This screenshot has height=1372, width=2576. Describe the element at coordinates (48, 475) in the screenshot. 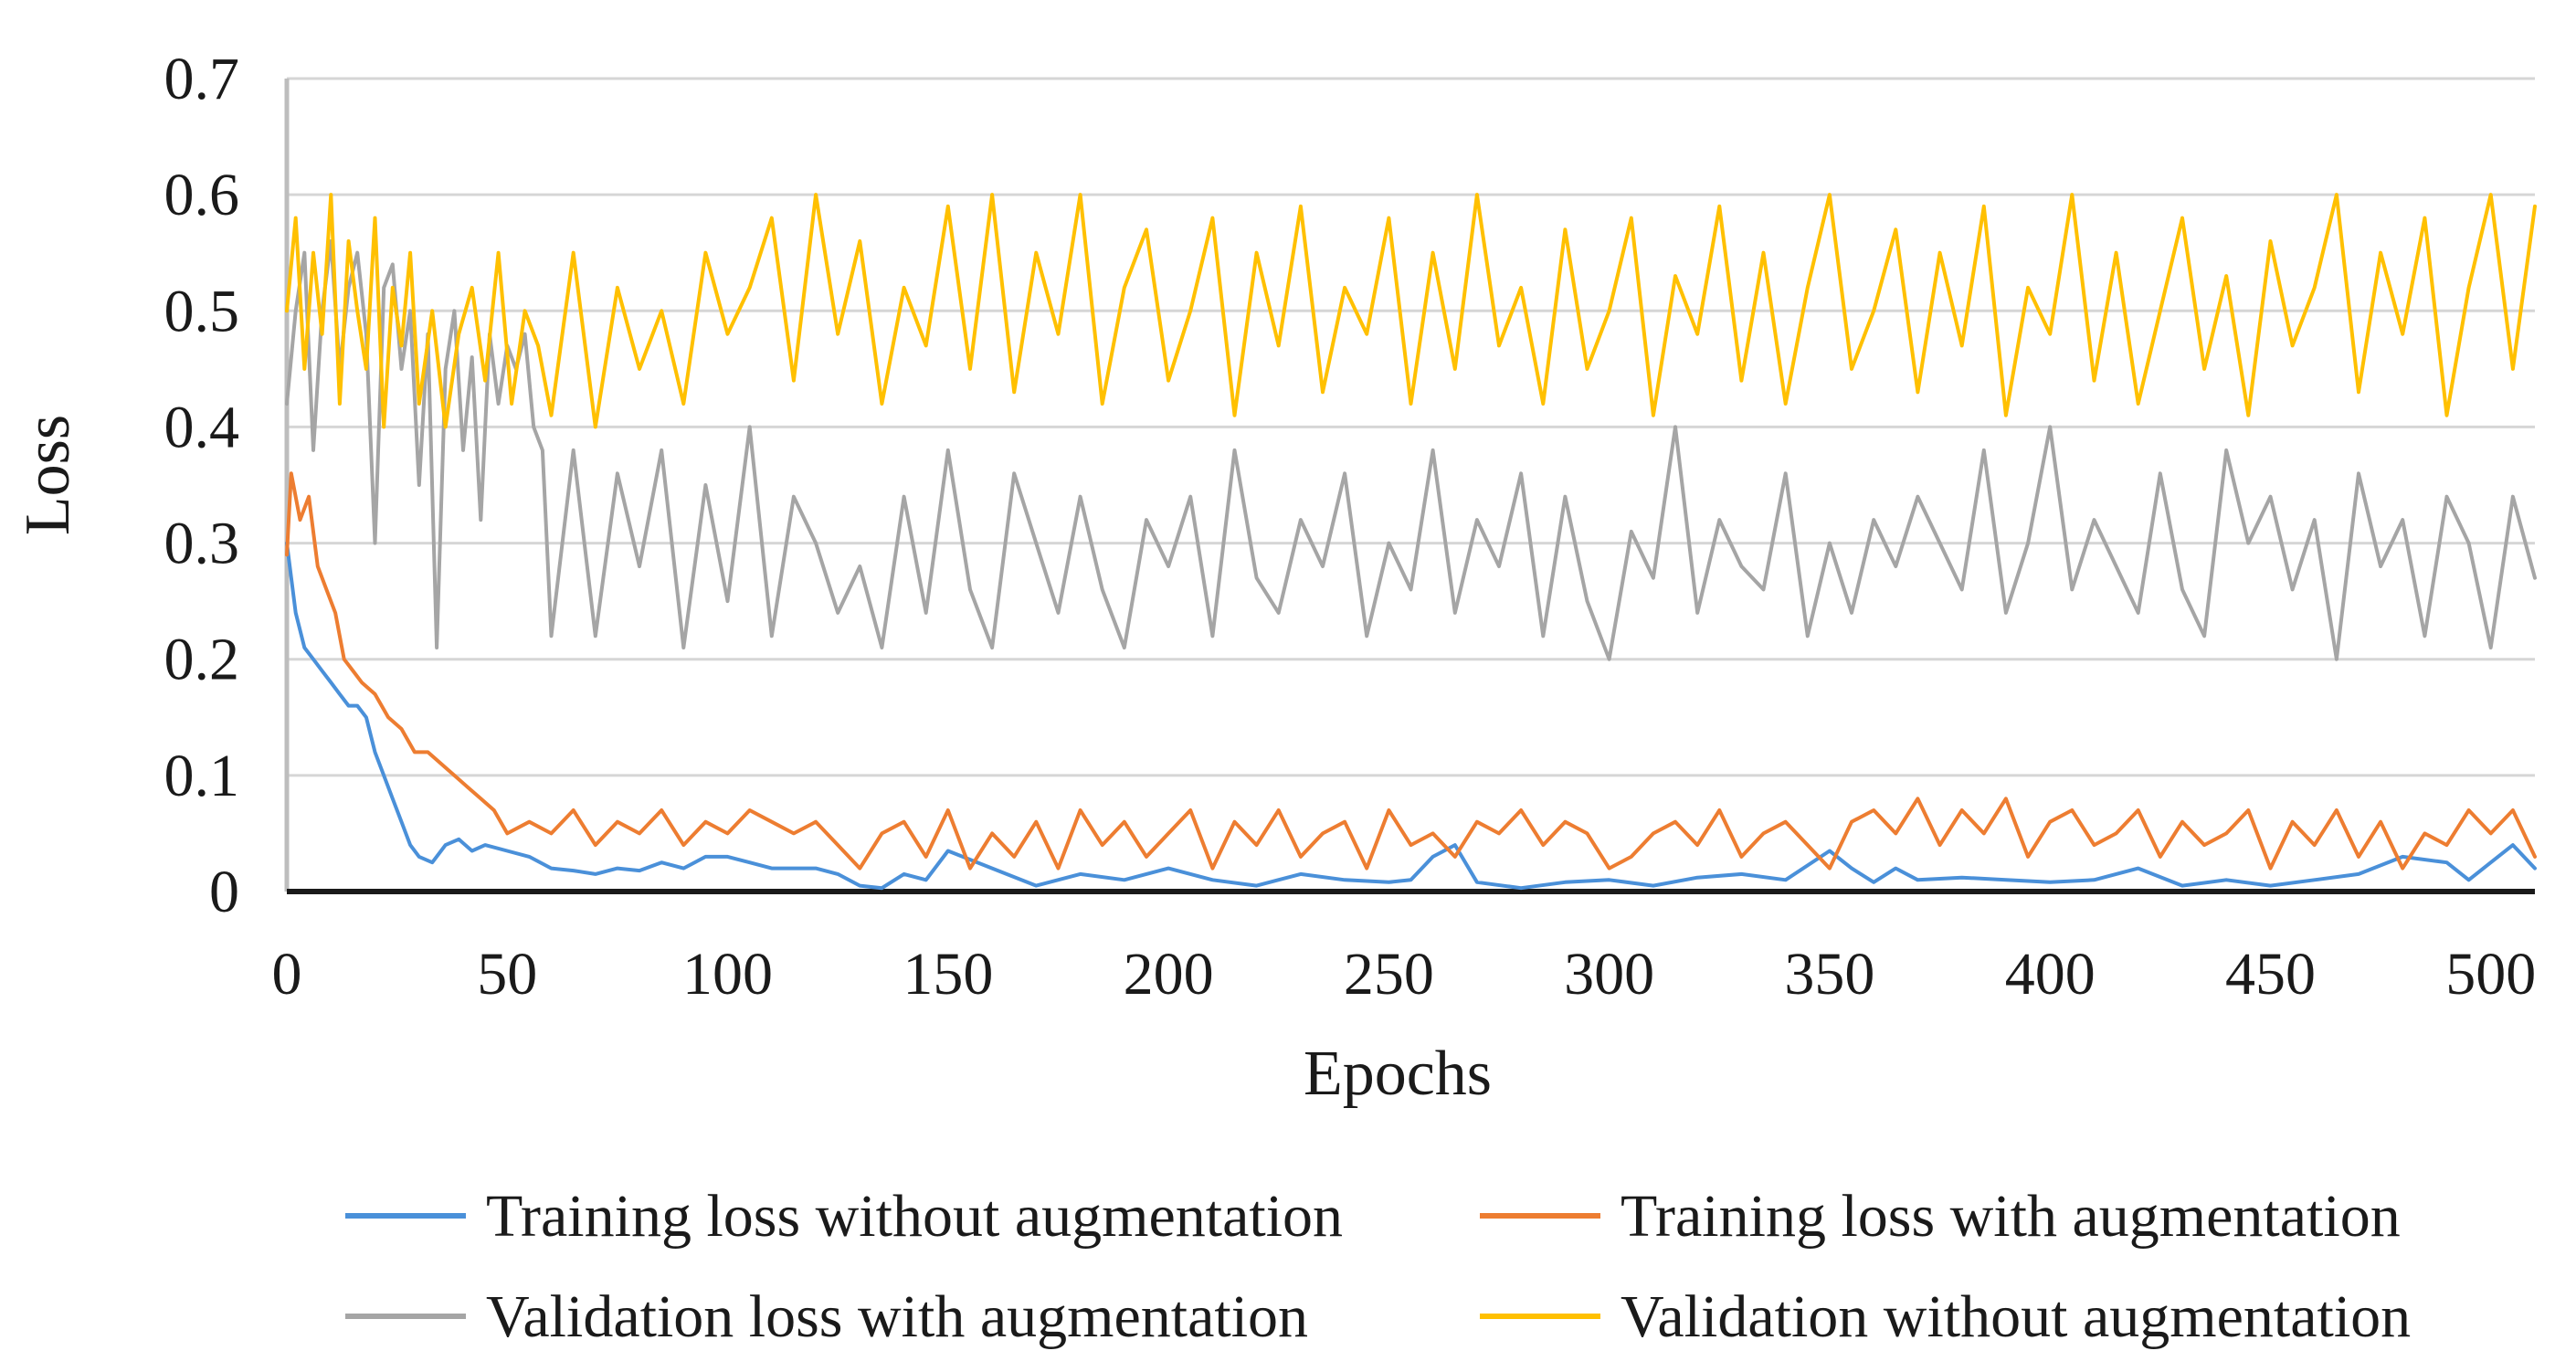

I see `y-axis-title: Loss` at that location.